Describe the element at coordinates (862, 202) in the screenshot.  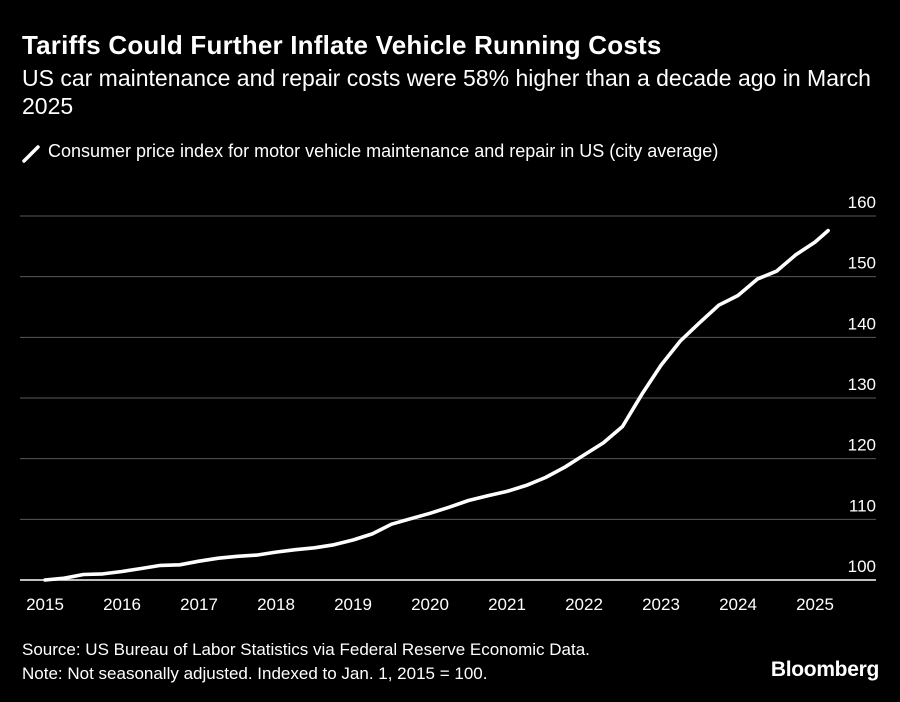
I see `y-tick-label: 160` at that location.